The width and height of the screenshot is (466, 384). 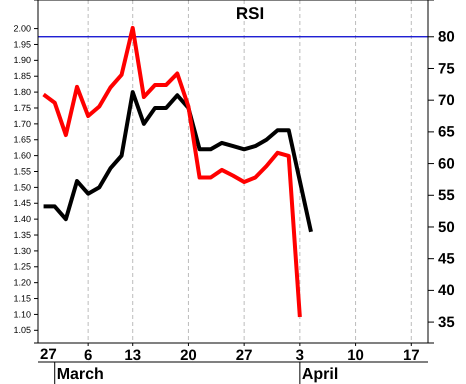 What do you see at coordinates (22, 283) in the screenshot?
I see `y-tick-label: 1.20` at bounding box center [22, 283].